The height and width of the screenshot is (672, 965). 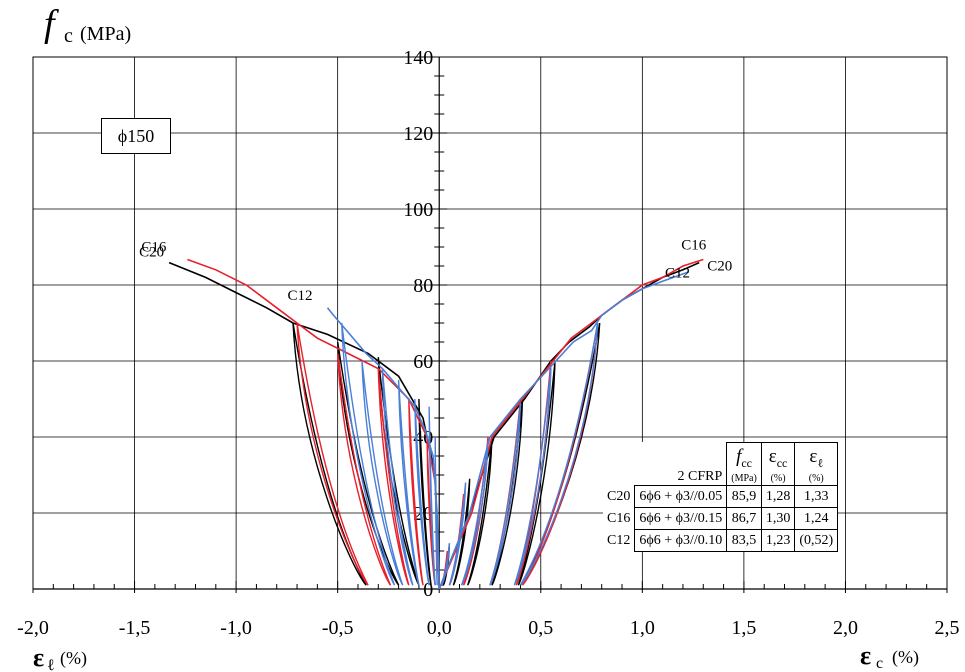 I want to click on x-axis-right-sub: c, so click(x=879, y=663).